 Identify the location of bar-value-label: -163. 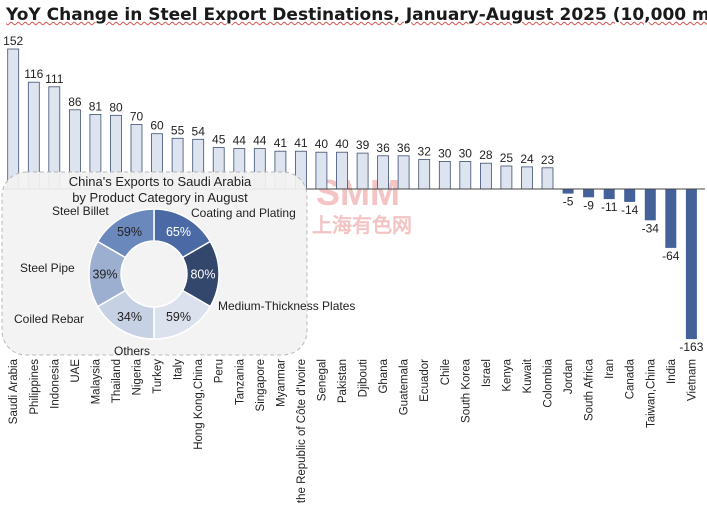
(691, 347).